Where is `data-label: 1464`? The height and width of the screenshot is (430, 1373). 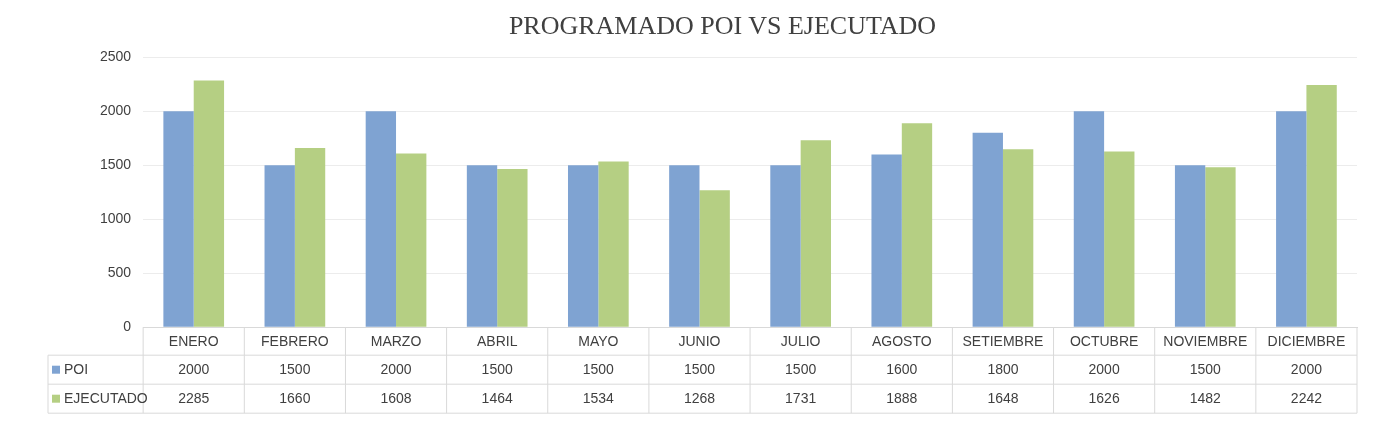 data-label: 1464 is located at coordinates (497, 397).